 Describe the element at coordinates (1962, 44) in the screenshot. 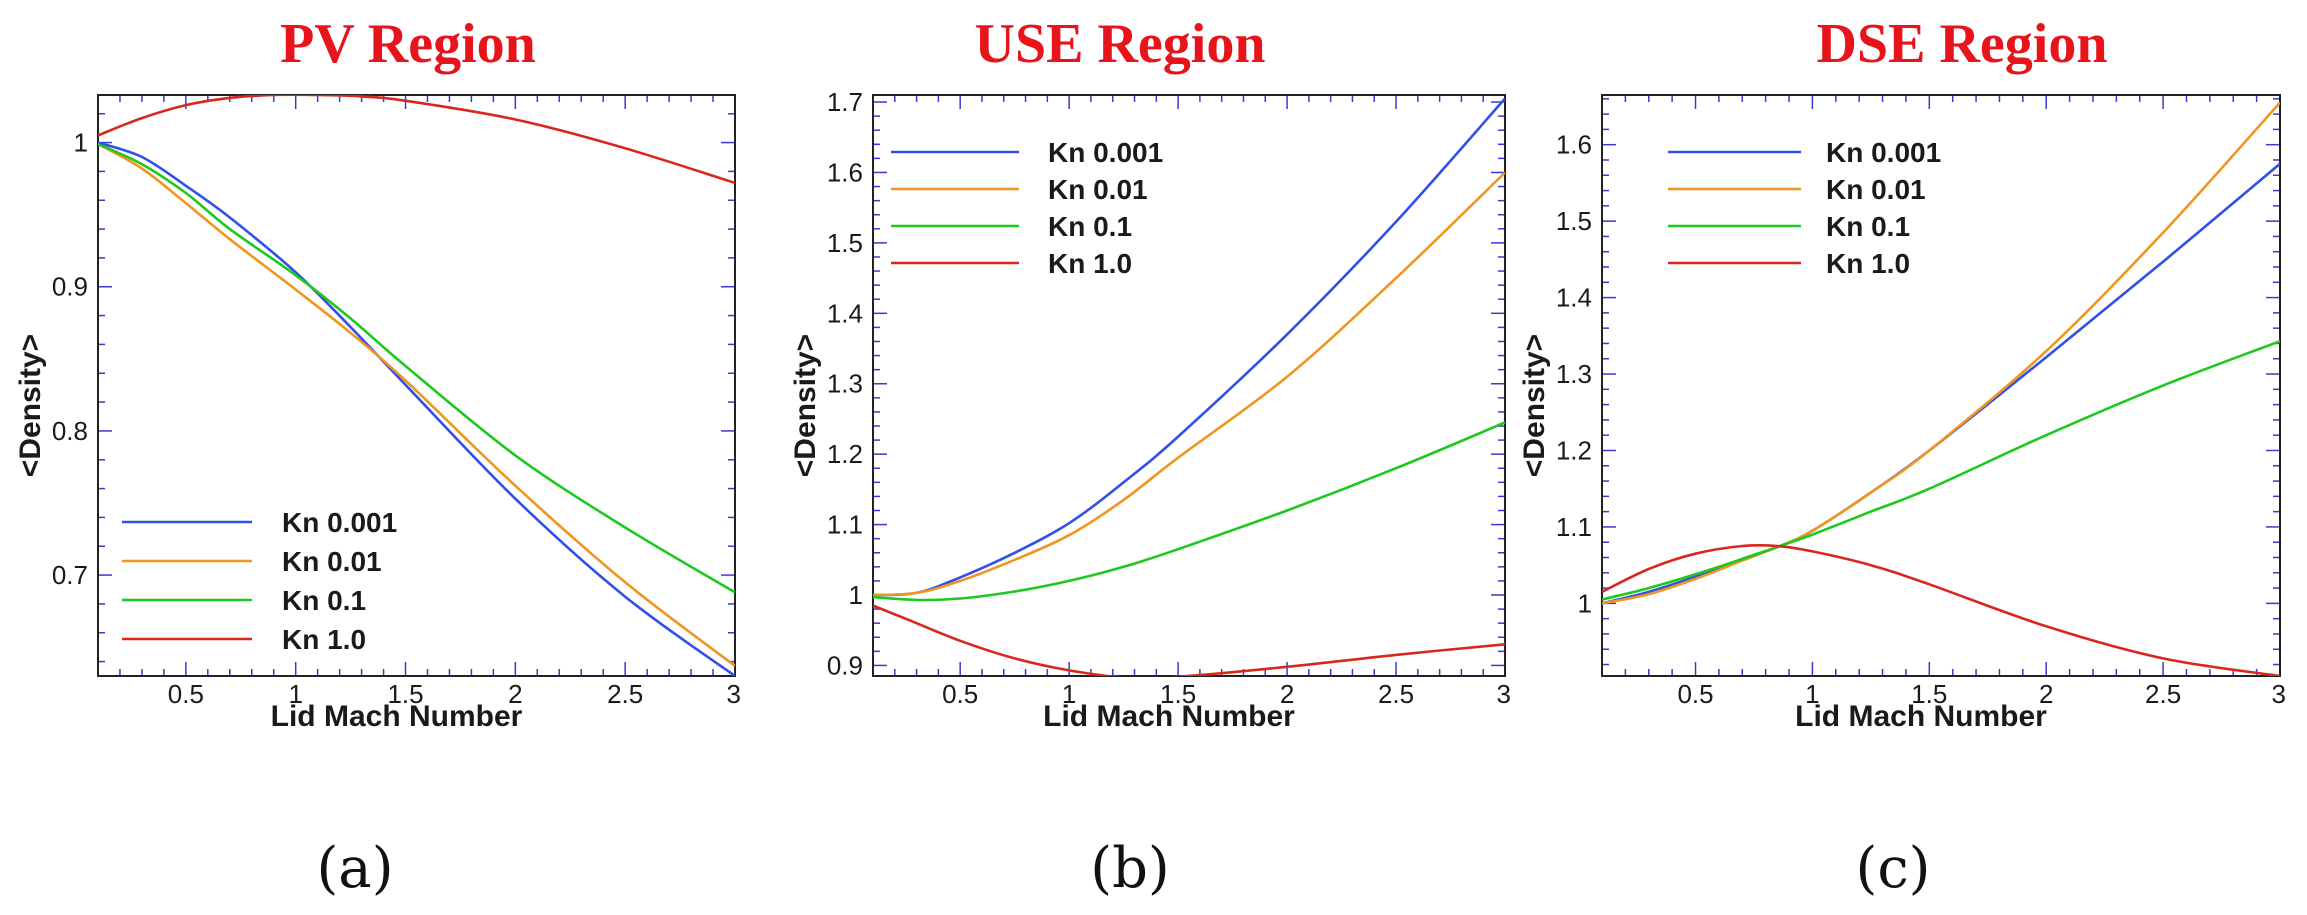

I see `panel-title: DSE Region` at that location.